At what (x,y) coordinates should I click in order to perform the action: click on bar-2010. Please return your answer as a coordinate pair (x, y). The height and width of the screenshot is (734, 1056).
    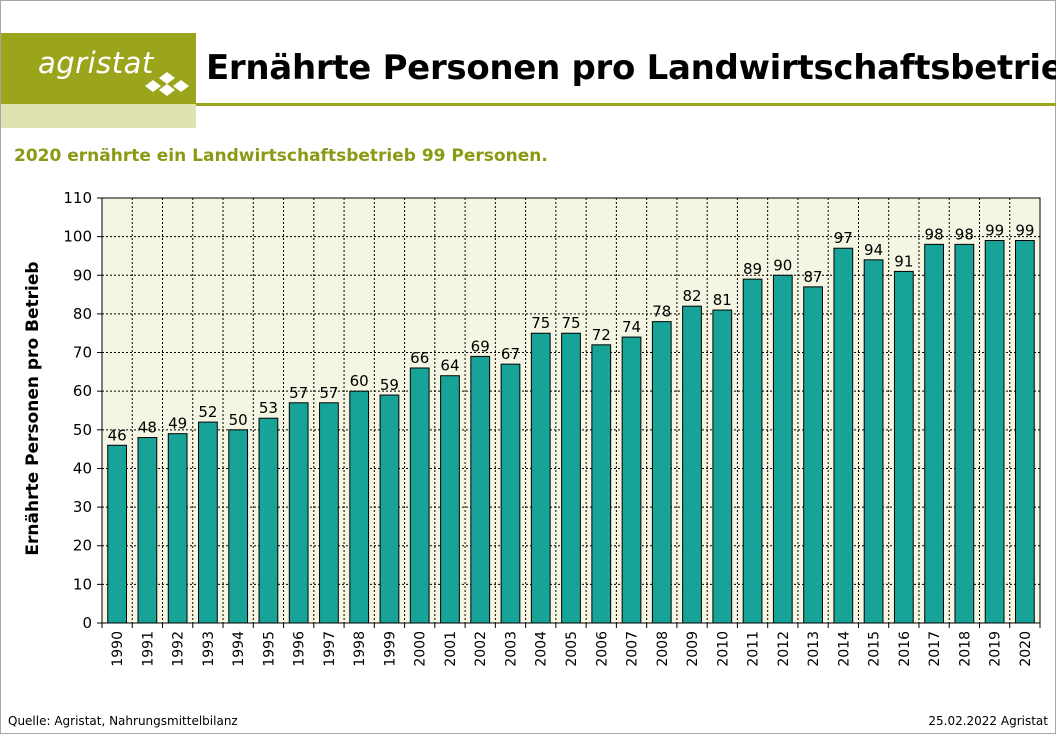
    Looking at the image, I should click on (722, 466).